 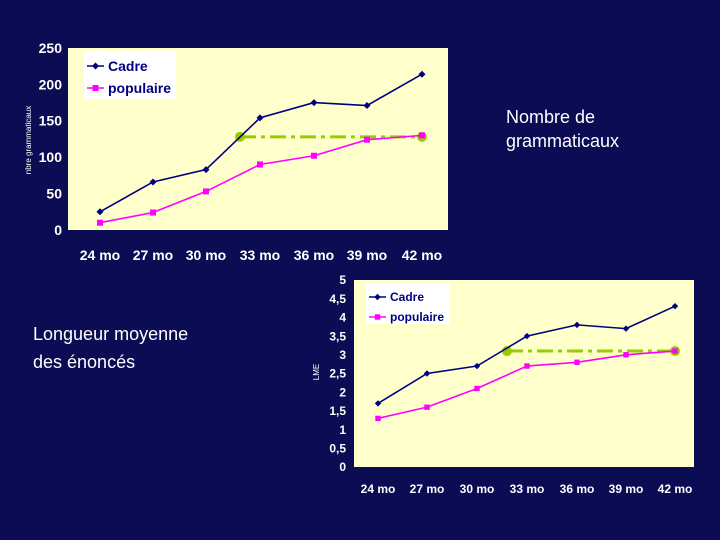 What do you see at coordinates (51, 48) in the screenshot?
I see `y-tick-label: 250` at bounding box center [51, 48].